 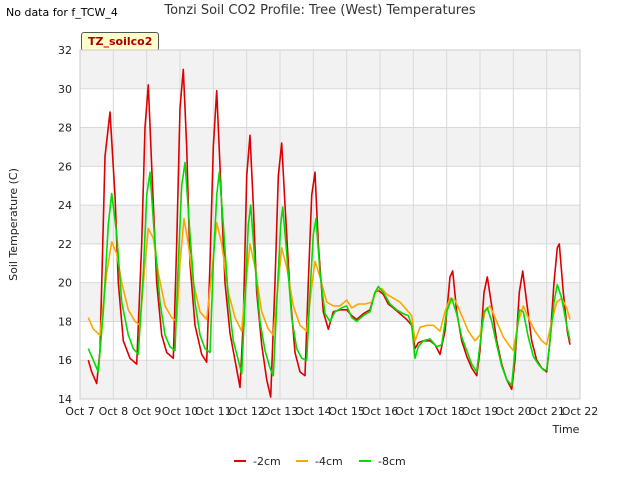 I want to click on x-tick-label: Oct 22, so click(x=580, y=411).